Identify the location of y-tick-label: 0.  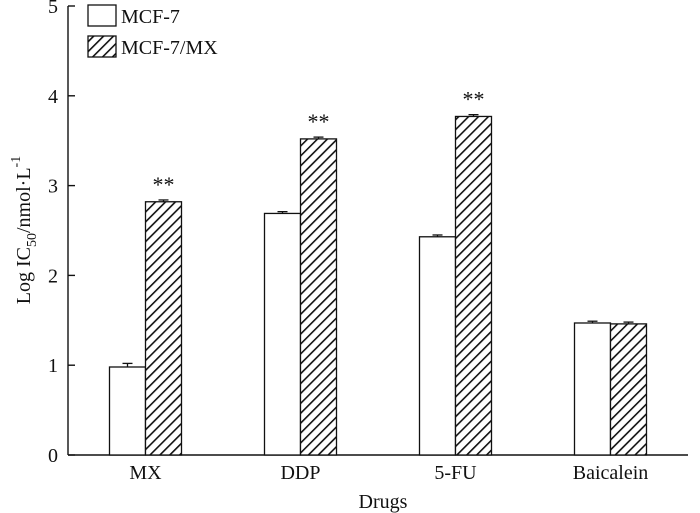
(53, 456).